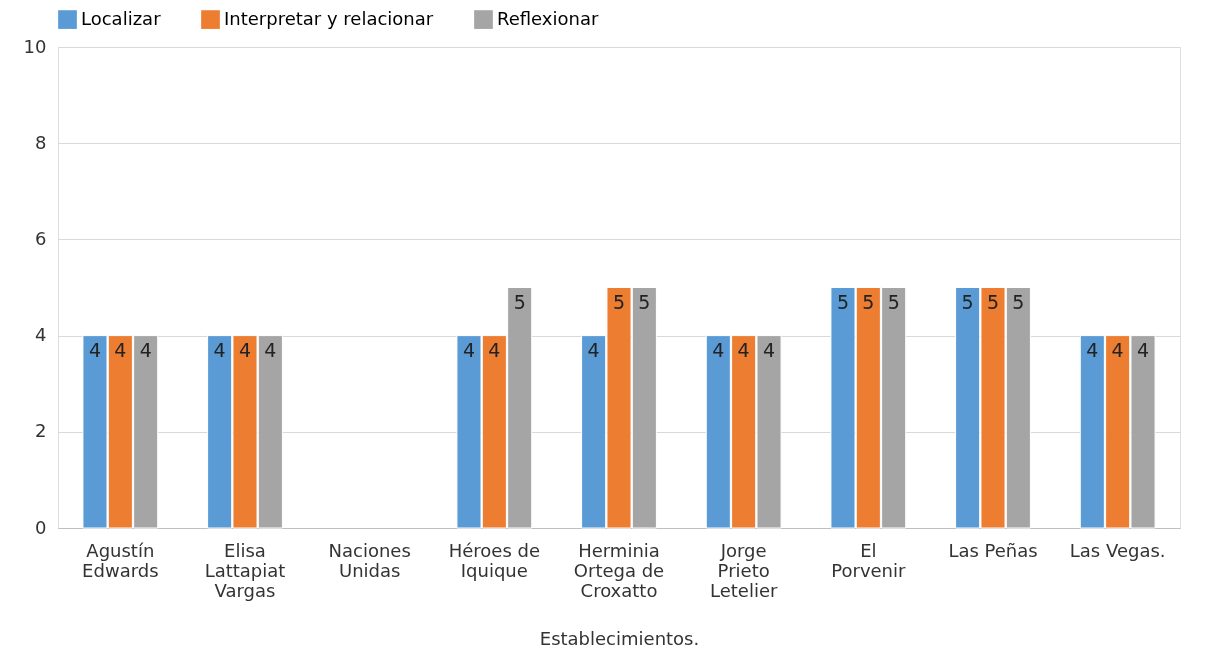 The image size is (1205, 658). I want to click on x-tick-label: Las Peñas, so click(993, 550).